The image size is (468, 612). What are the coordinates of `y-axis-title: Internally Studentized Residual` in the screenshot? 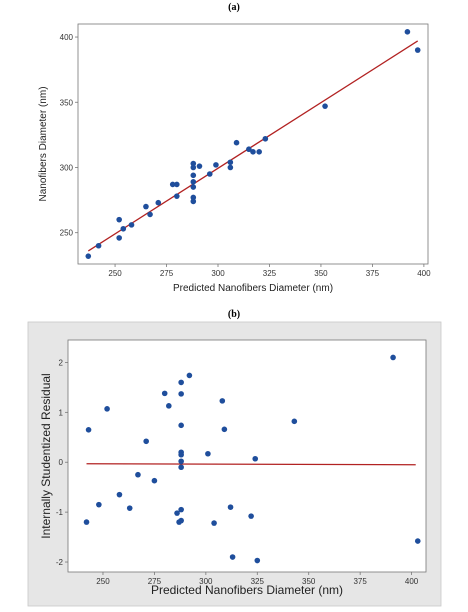 It's located at (46, 455).